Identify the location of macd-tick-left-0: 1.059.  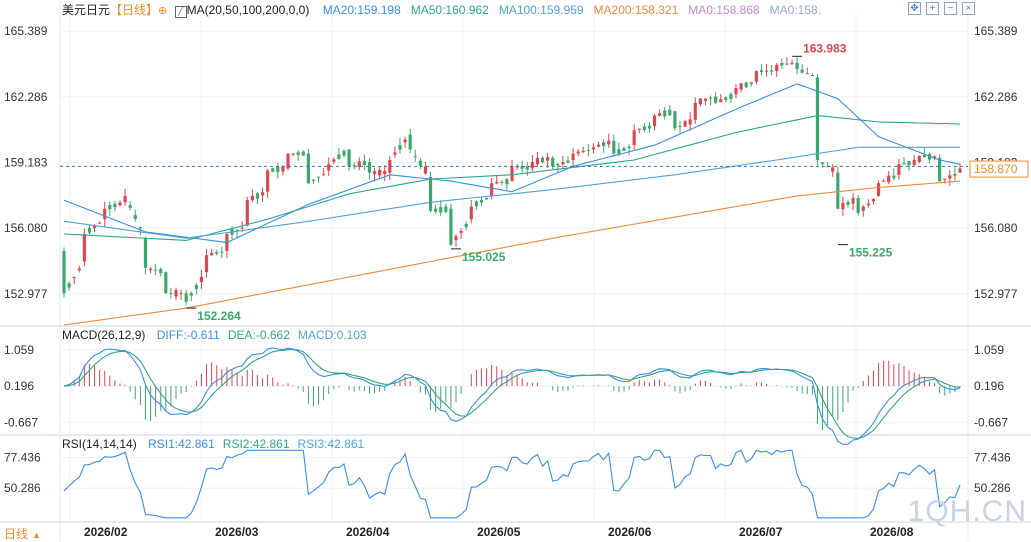
(19, 350).